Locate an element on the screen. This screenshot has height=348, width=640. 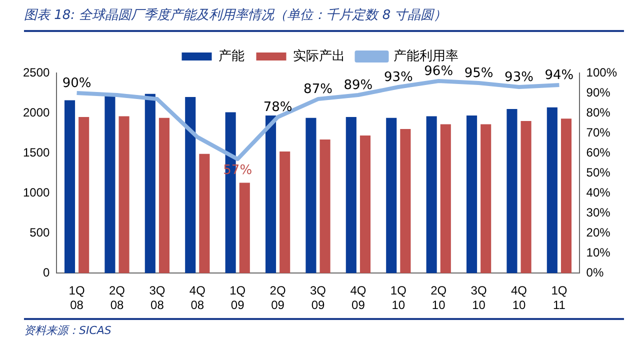
y2-tick-label: 10% is located at coordinates (598, 252).